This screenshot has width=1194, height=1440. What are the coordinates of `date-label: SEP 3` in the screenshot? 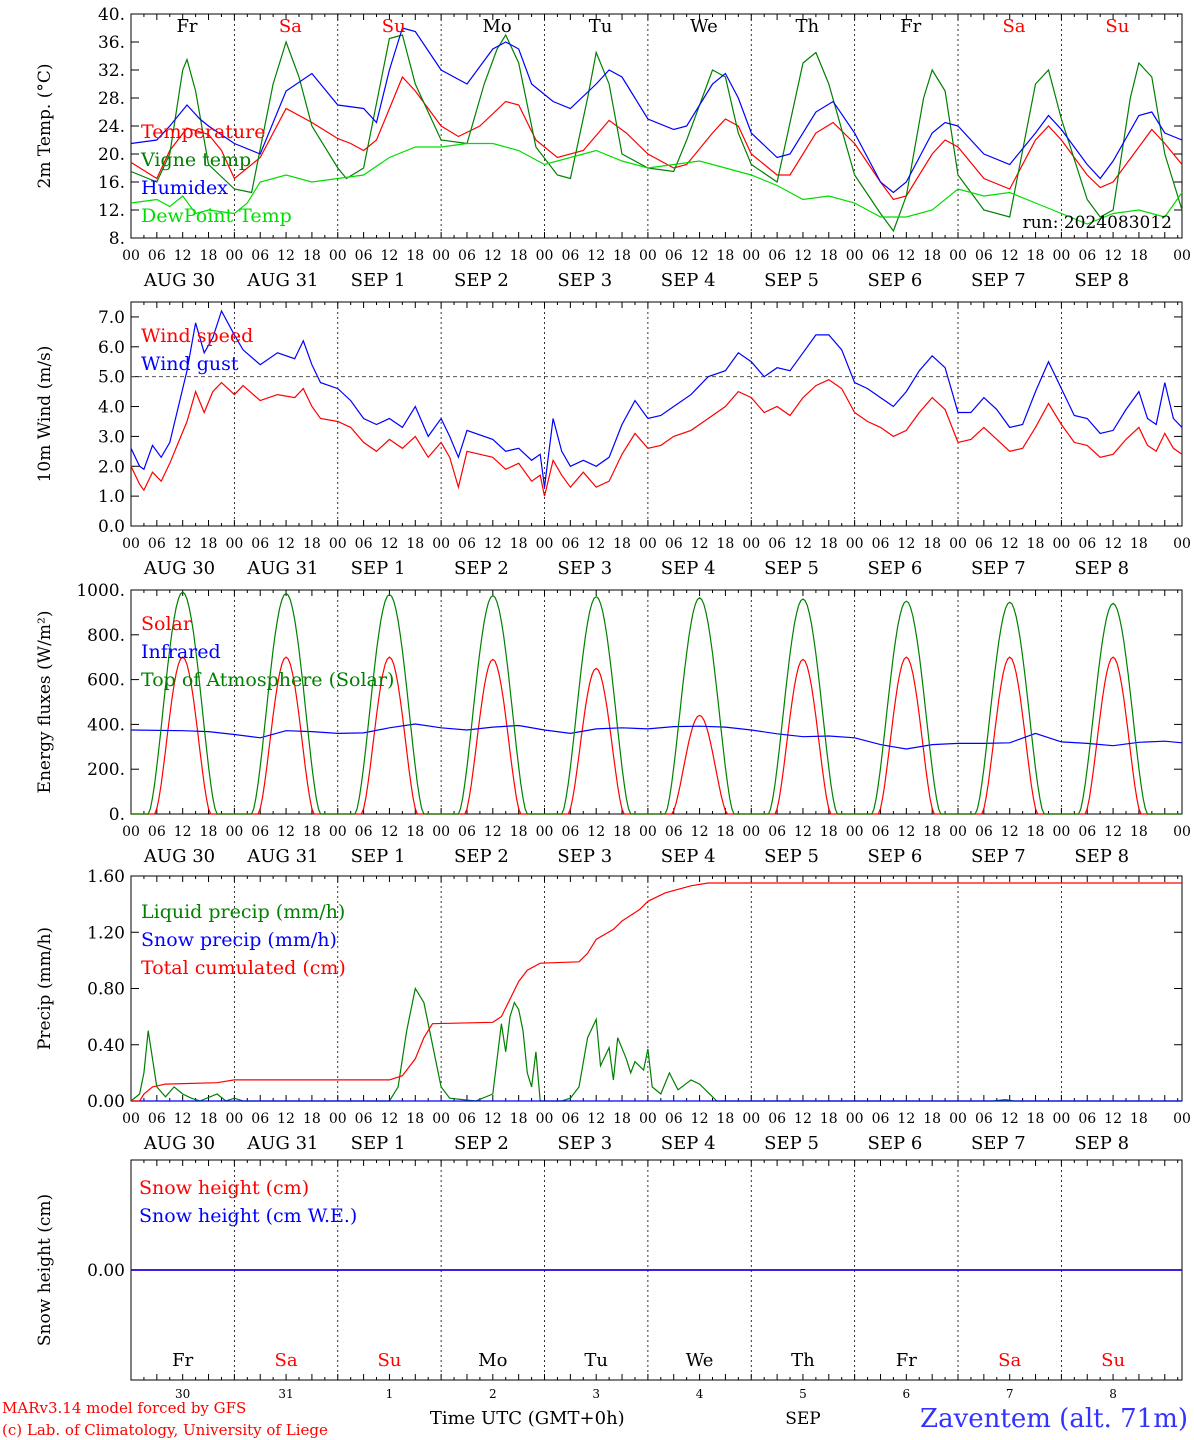 It's located at (584, 1143).